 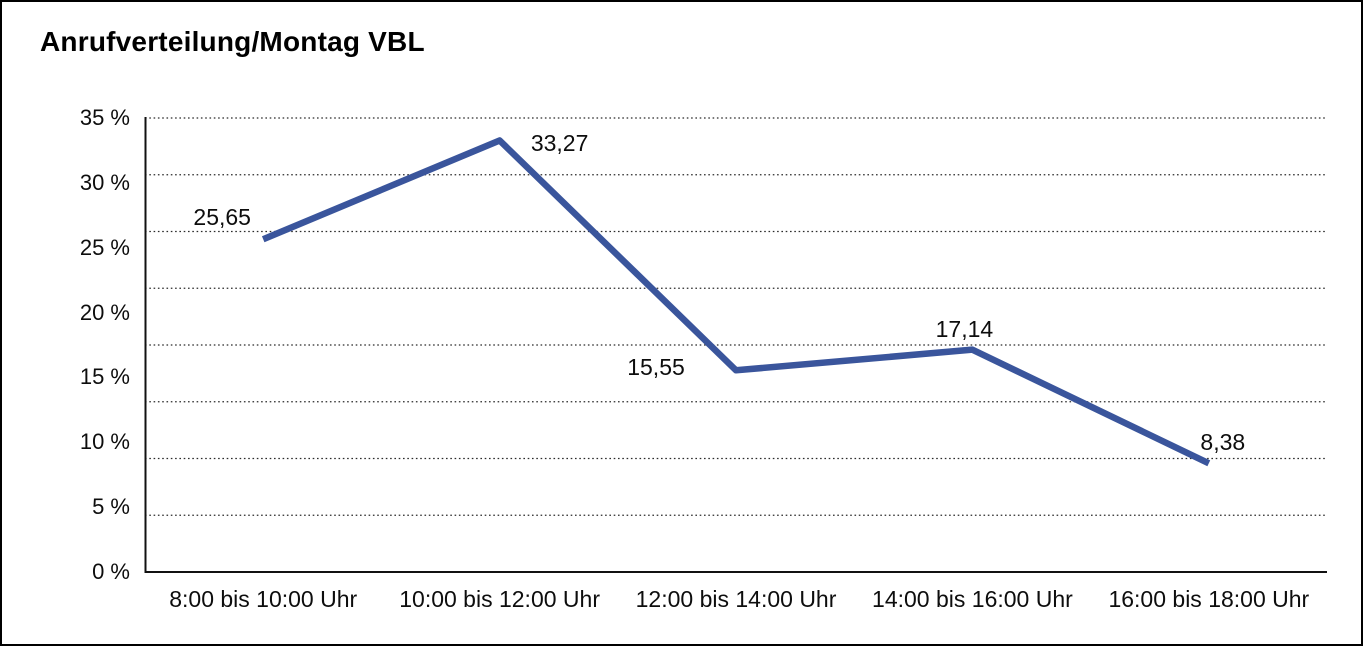 I want to click on y-tick-label: 30 %, so click(x=104, y=182).